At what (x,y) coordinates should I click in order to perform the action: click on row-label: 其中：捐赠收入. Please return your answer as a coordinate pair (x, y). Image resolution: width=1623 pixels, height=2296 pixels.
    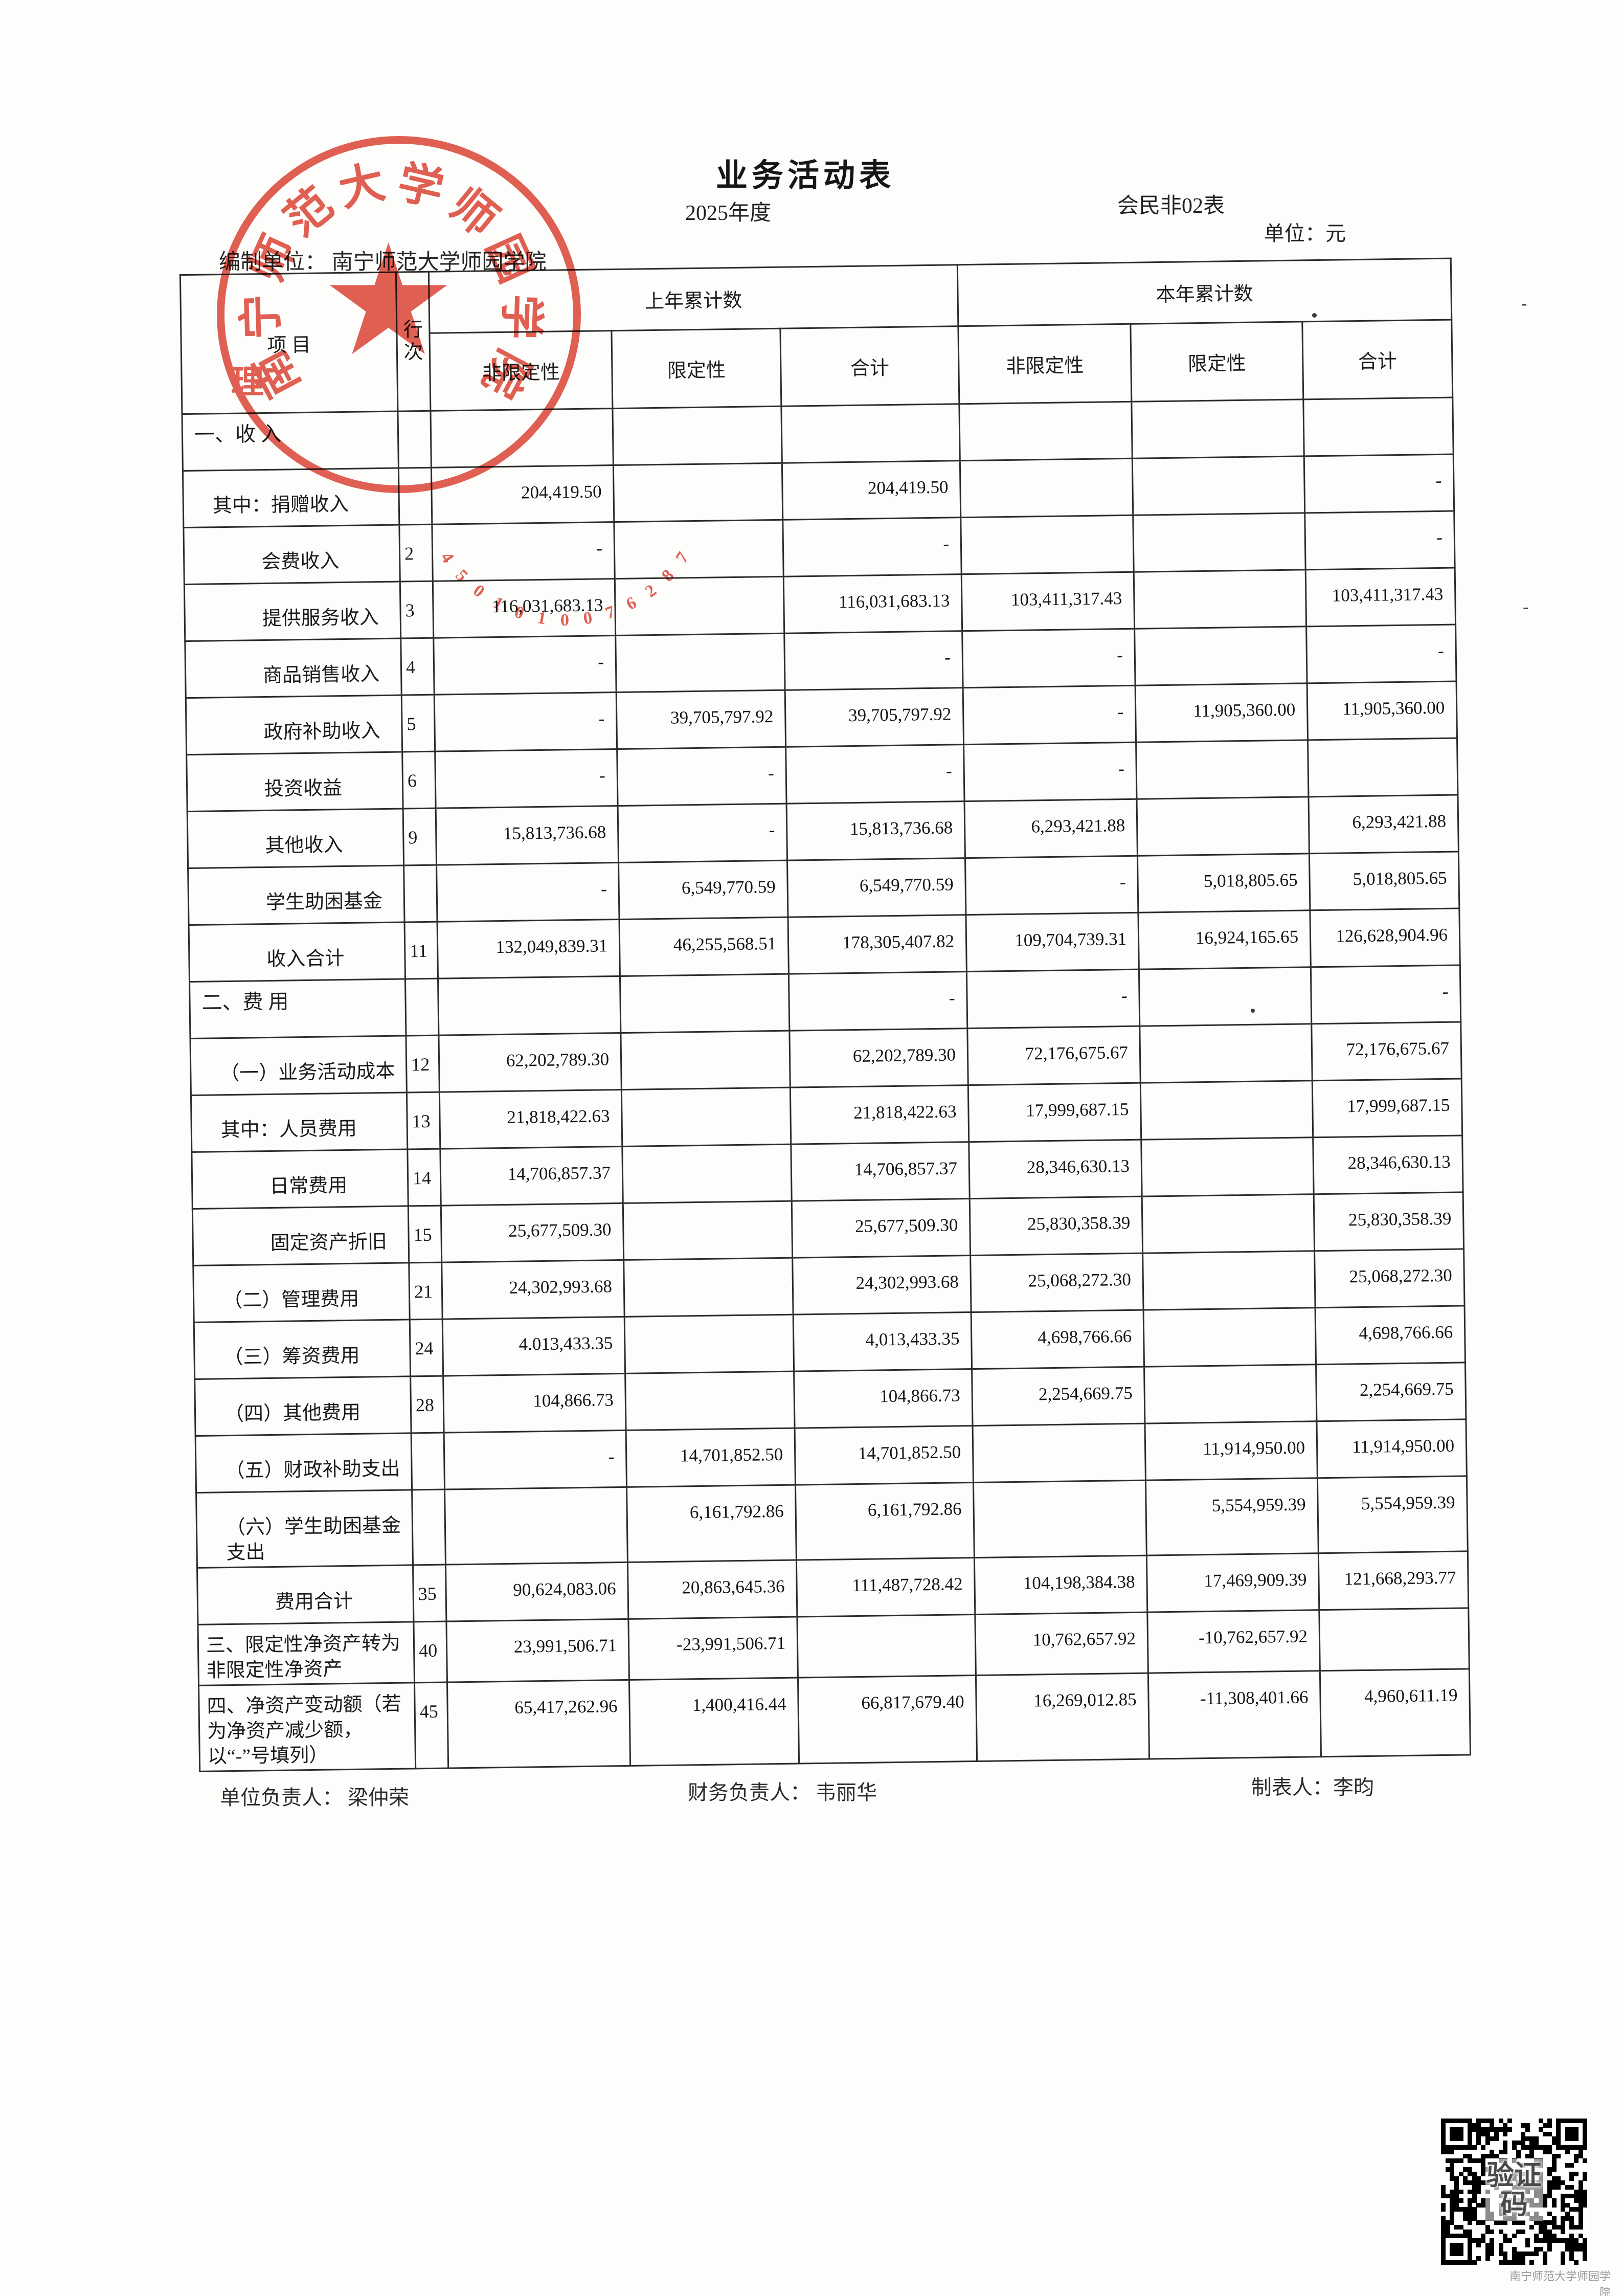
    Looking at the image, I should click on (291, 498).